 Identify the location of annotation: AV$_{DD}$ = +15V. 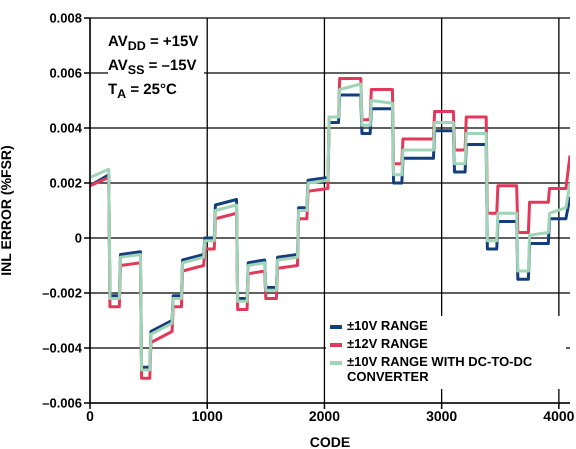
(153, 43).